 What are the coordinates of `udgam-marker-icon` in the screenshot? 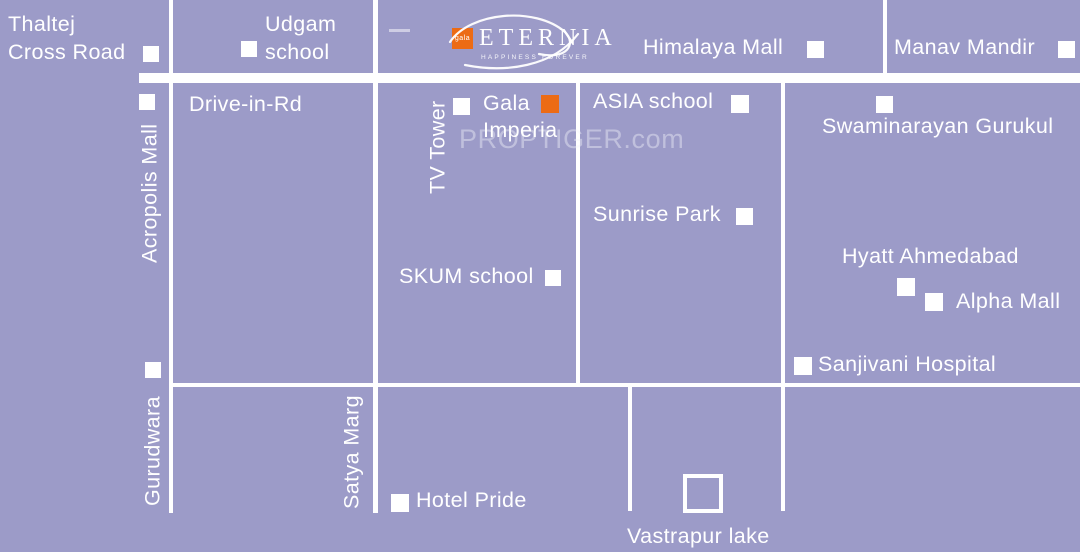 It's located at (249, 49).